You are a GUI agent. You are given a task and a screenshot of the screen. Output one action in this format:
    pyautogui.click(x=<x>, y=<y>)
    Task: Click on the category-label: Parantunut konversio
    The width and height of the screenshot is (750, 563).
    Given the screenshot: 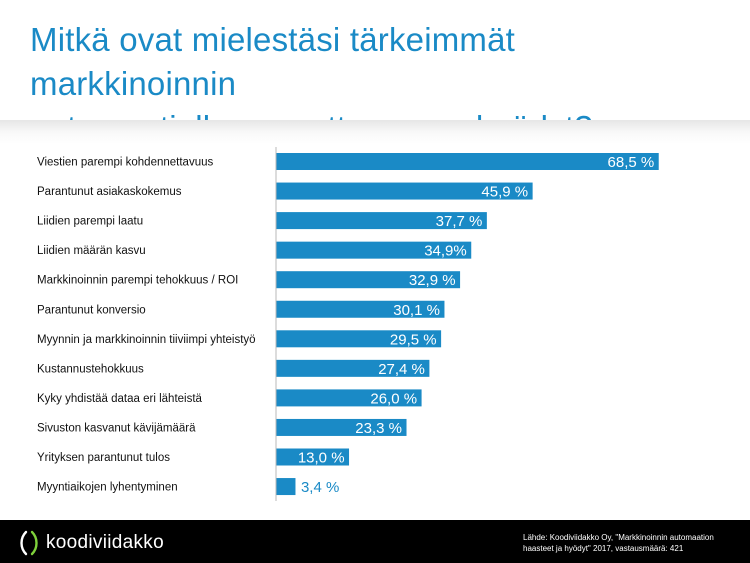 What is the action you would take?
    pyautogui.click(x=91, y=310)
    